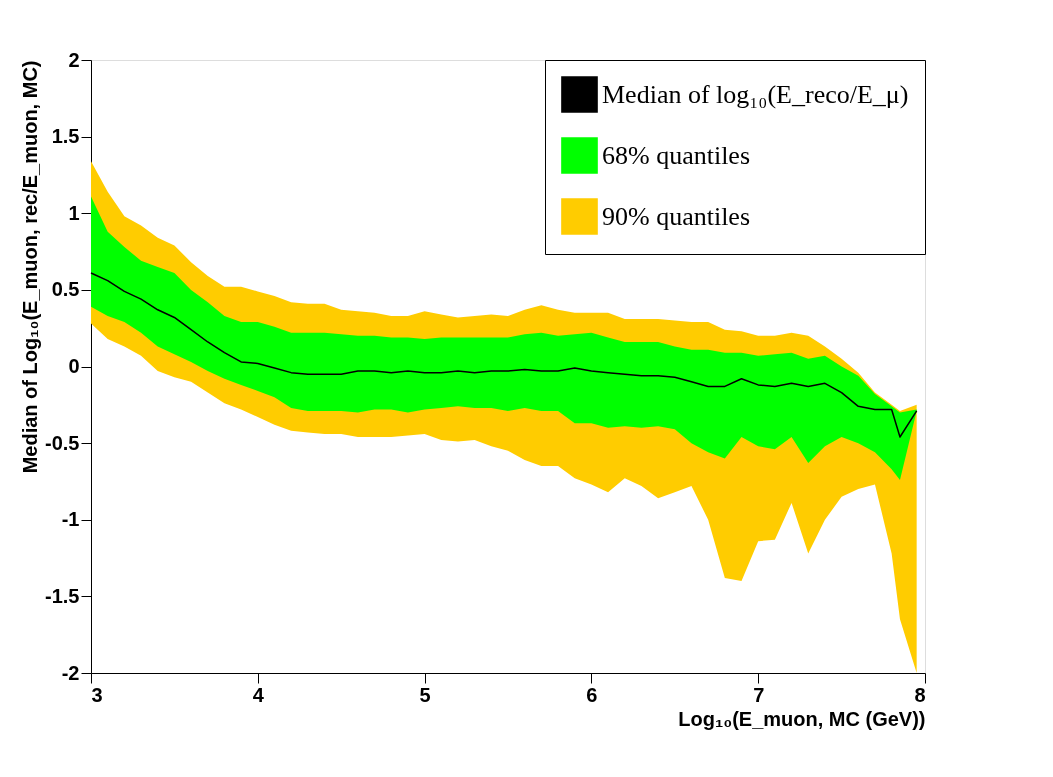 The image size is (1053, 777). I want to click on x-tick-label: 8, so click(920, 694).